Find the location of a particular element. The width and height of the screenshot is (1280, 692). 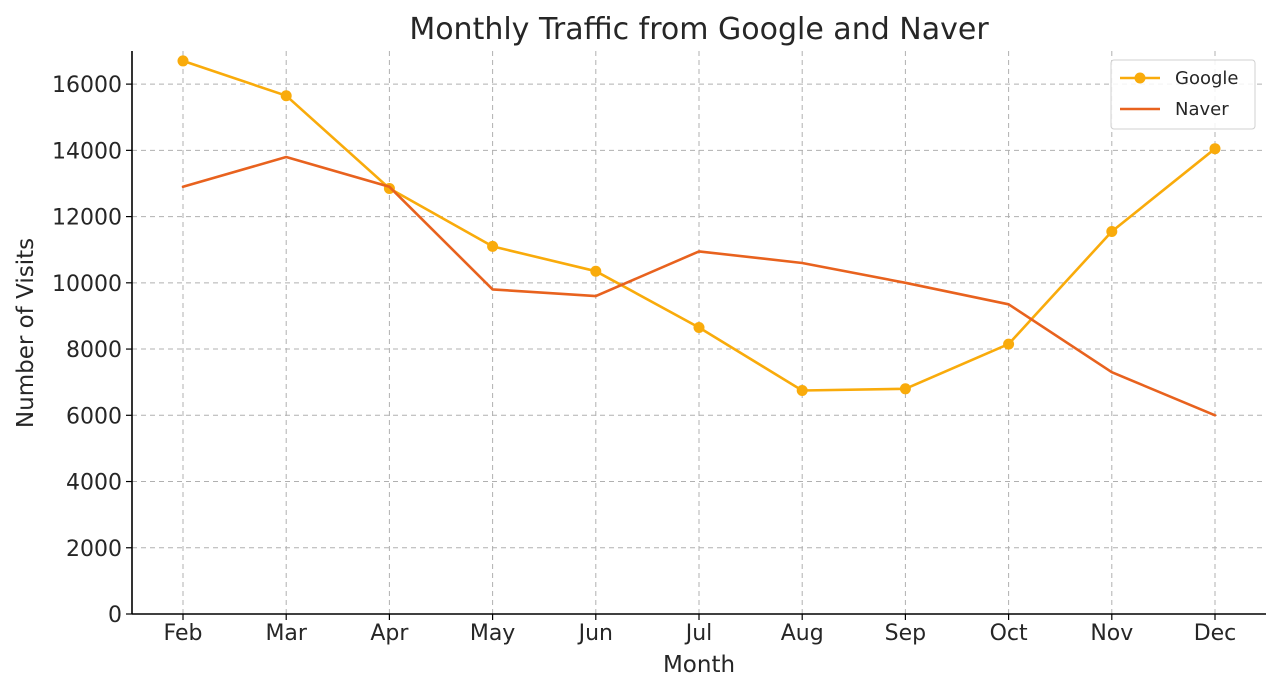

x-tick-label-may: May is located at coordinates (492, 633).